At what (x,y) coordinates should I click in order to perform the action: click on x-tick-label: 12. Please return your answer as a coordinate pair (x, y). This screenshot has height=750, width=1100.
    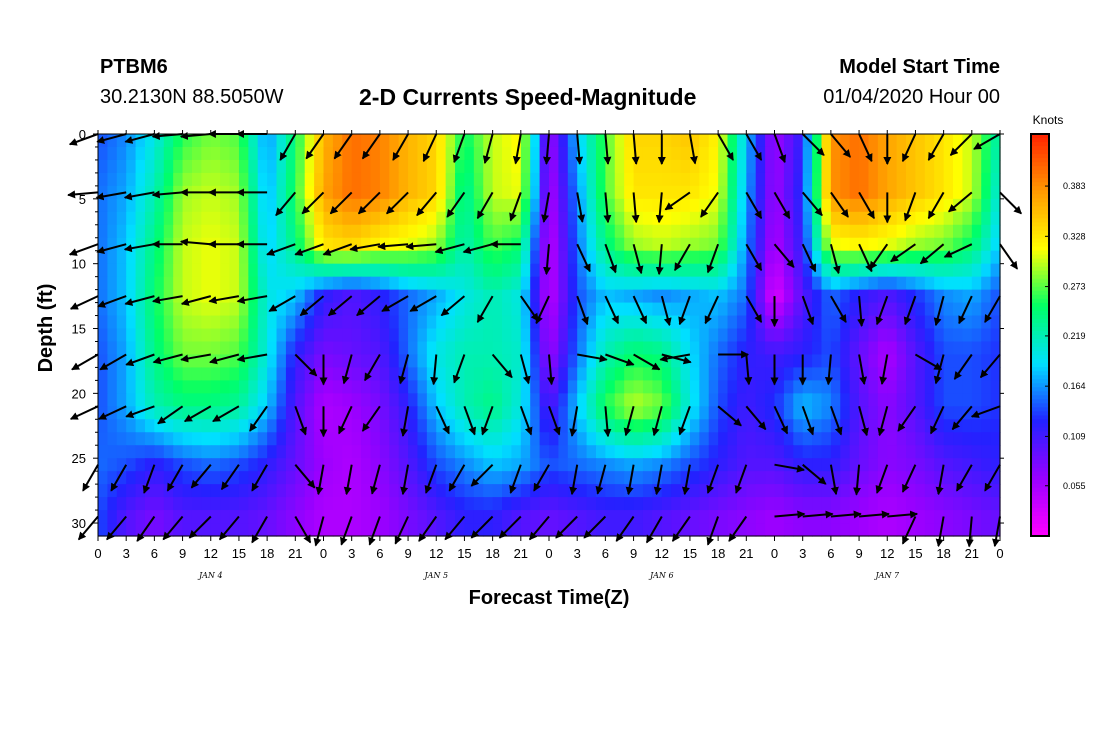
    Looking at the image, I should click on (662, 553).